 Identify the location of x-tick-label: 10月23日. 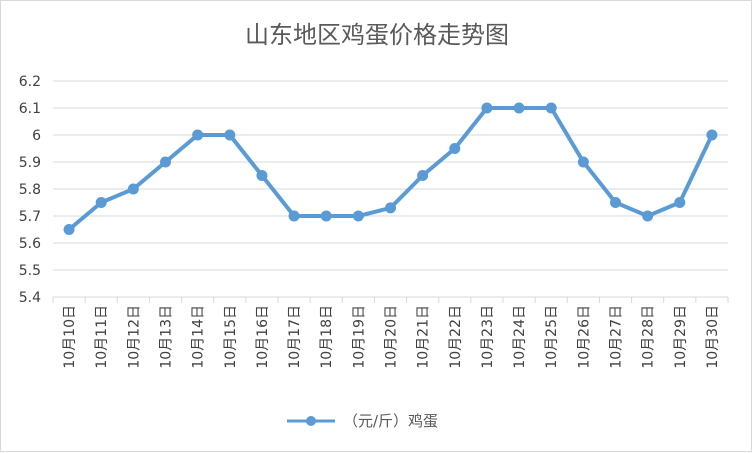
(488, 337).